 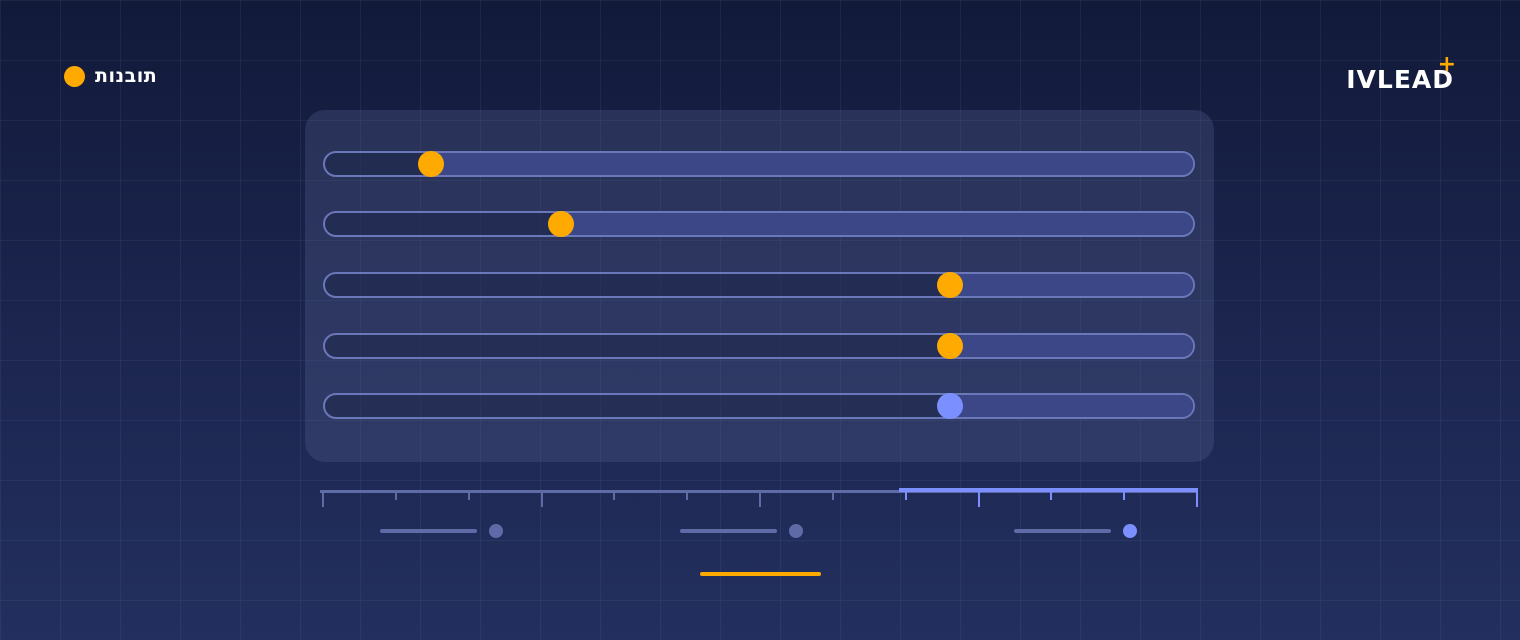 What do you see at coordinates (126, 76) in the screenshot?
I see `legend-label: תובנות` at bounding box center [126, 76].